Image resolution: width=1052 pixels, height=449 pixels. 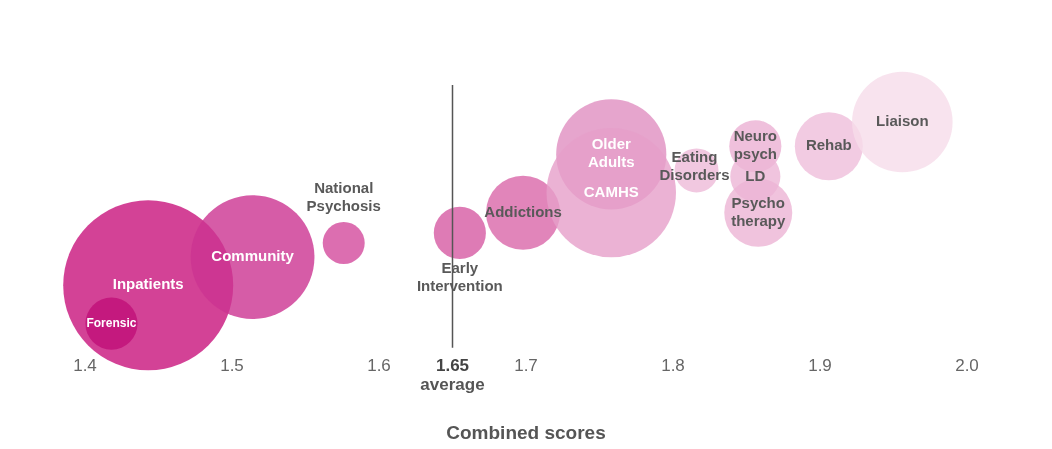 What do you see at coordinates (755, 145) in the screenshot?
I see `annotation: Neuro psych` at bounding box center [755, 145].